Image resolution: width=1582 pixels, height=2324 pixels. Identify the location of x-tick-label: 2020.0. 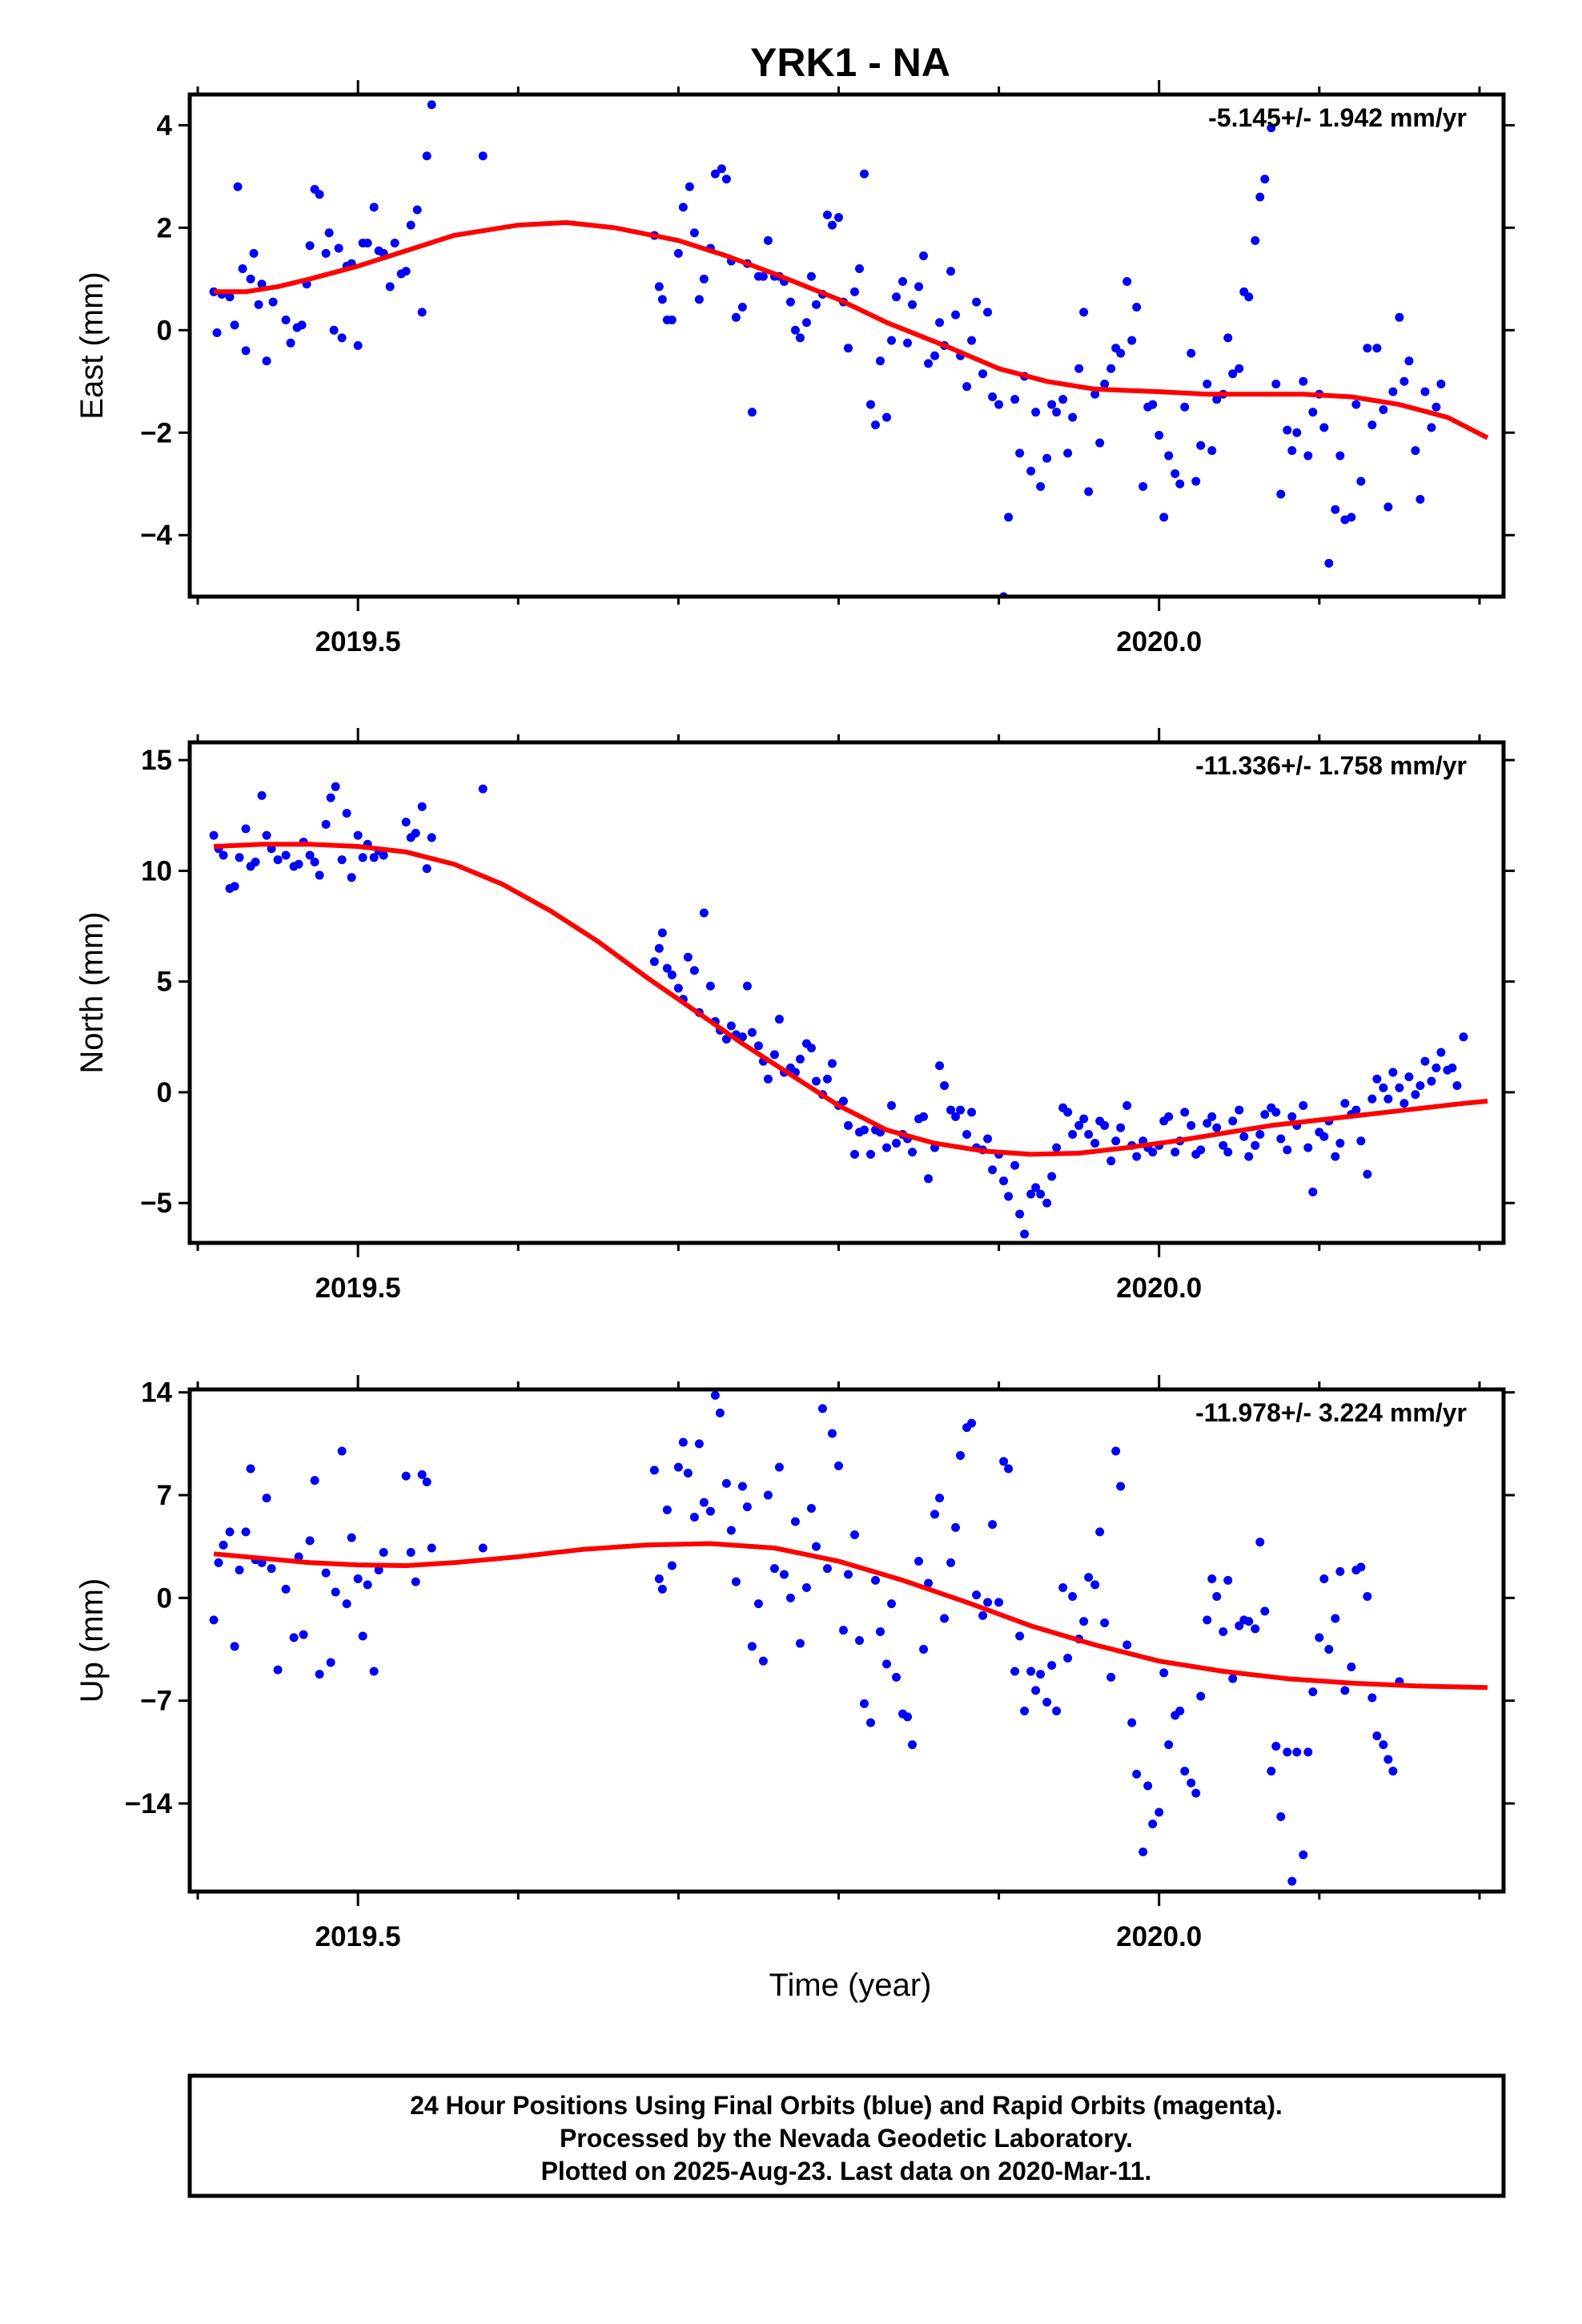
(1159, 641).